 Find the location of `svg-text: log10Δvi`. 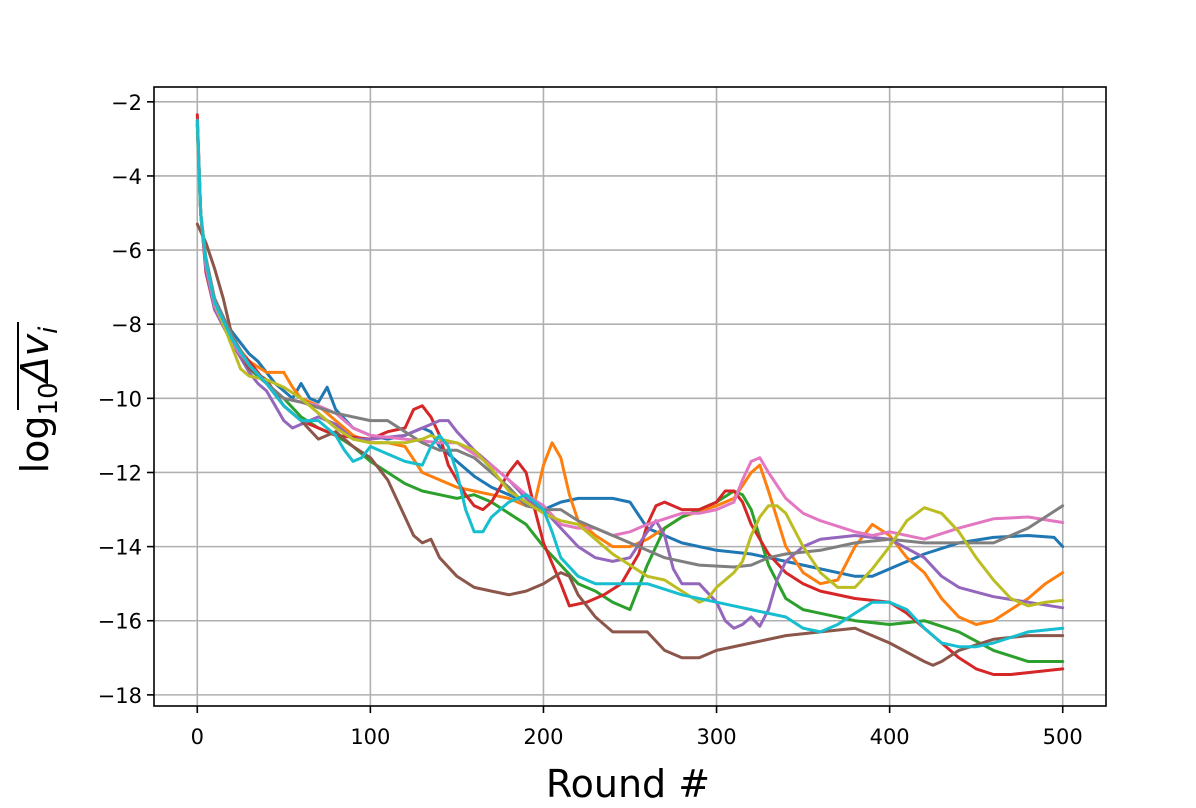

svg-text: log10Δvi is located at coordinates (38, 400).